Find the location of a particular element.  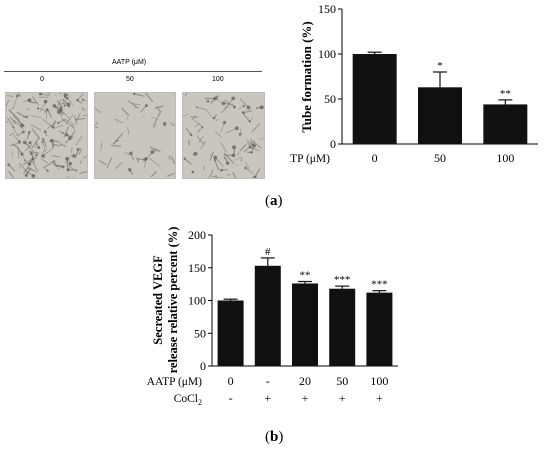

y-axis-title-line1: Secreated VEGF is located at coordinates (158, 300).